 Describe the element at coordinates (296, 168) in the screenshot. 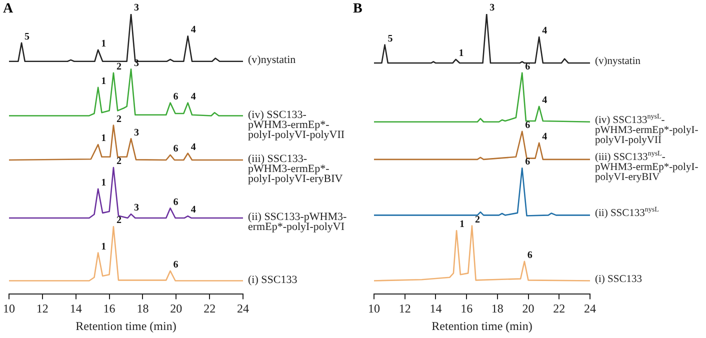

I see `series-label: (iii) SSC133-pWHM3-ermEp*-polyI-polyVI-eryBIV` at that location.